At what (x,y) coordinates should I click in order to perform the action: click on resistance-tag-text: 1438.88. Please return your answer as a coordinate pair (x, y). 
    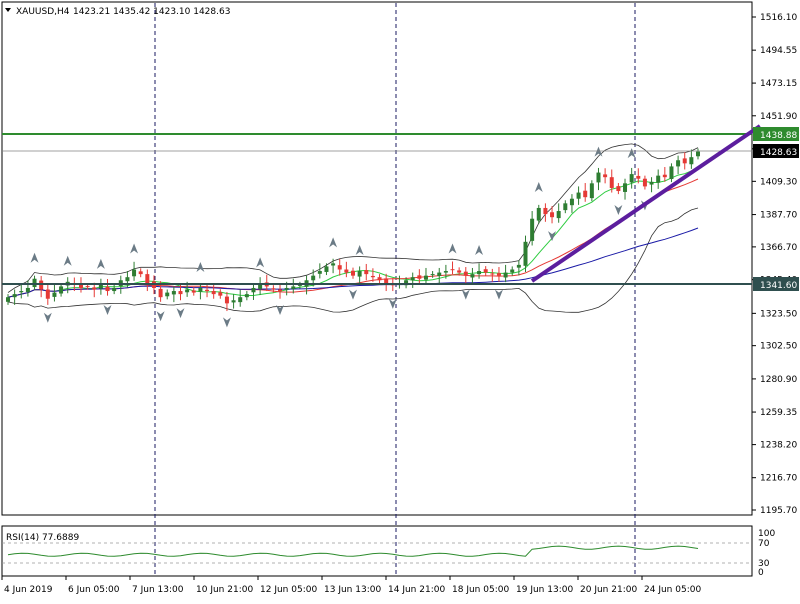
    Looking at the image, I should click on (778, 136).